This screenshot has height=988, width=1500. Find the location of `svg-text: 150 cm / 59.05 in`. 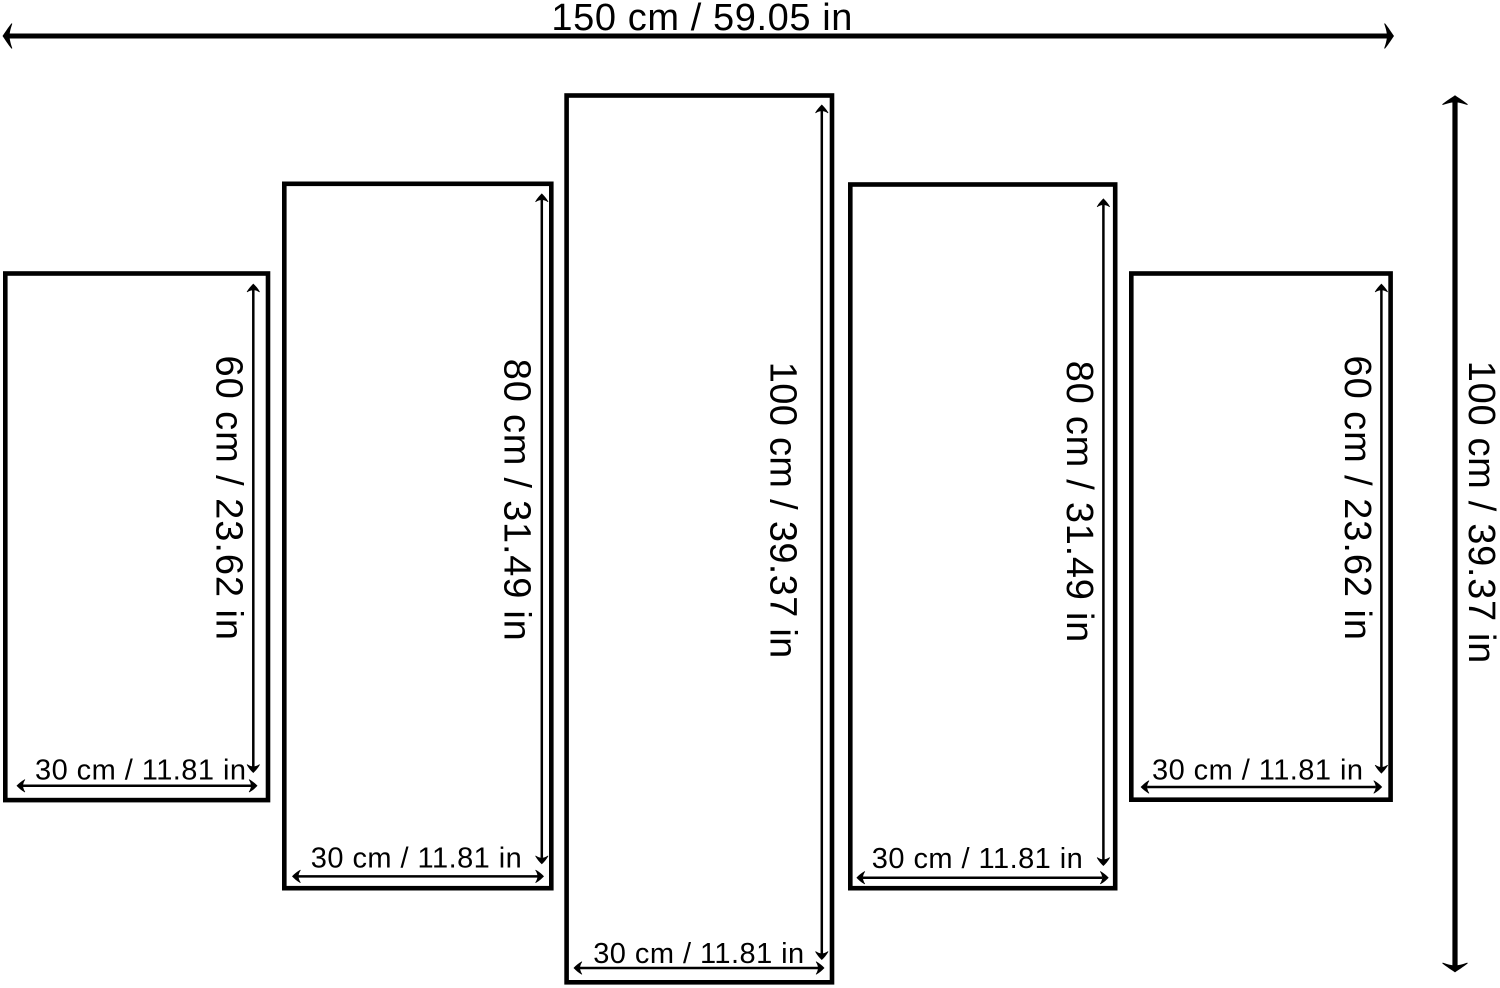

svg-text: 150 cm / 59.05 in is located at coordinates (701, 19).